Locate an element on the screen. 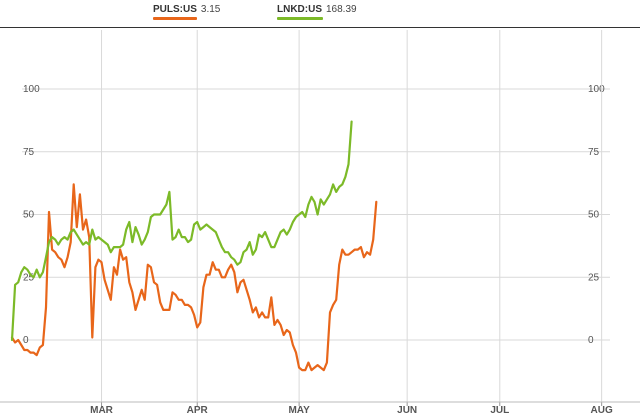  y-tick-label-right: 50 is located at coordinates (594, 215).